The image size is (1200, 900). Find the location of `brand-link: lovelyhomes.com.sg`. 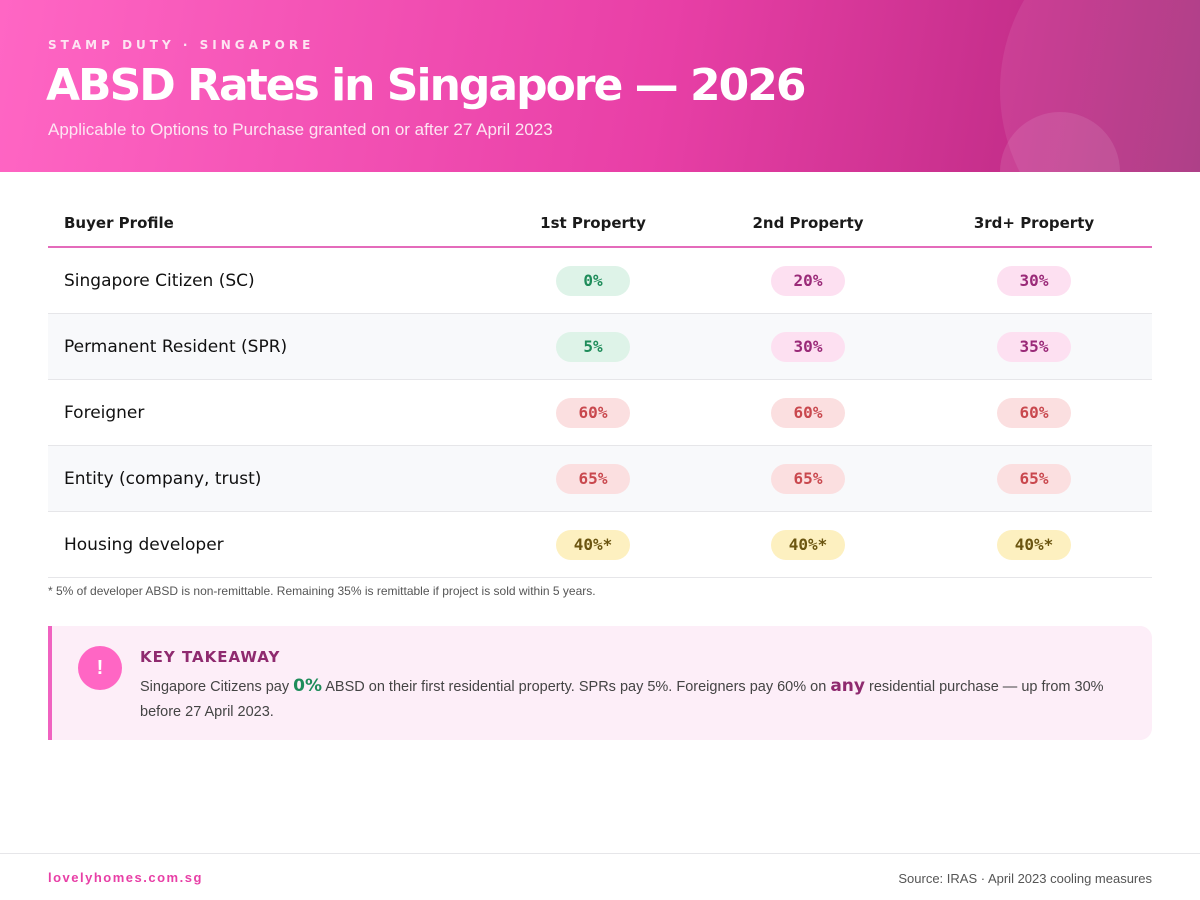

brand-link: lovelyhomes.com.sg is located at coordinates (125, 877).